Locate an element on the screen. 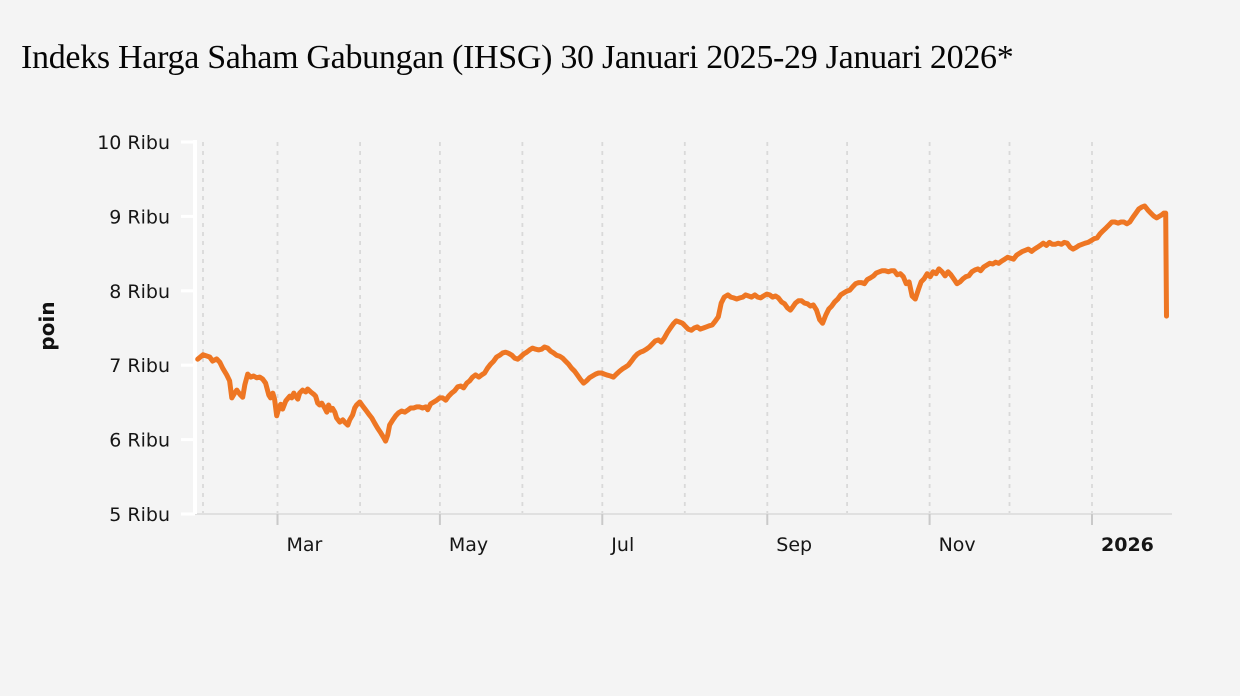 This screenshot has width=1240, height=696. x-tick-label: Jul is located at coordinates (622, 545).